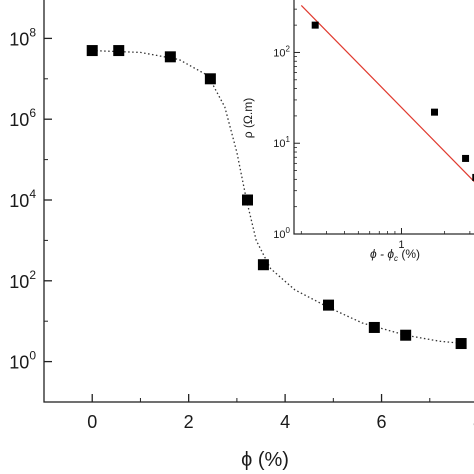 This screenshot has height=474, width=474. I want to click on inset-x-title-main: ϕ - ϕ, so click(382, 254).